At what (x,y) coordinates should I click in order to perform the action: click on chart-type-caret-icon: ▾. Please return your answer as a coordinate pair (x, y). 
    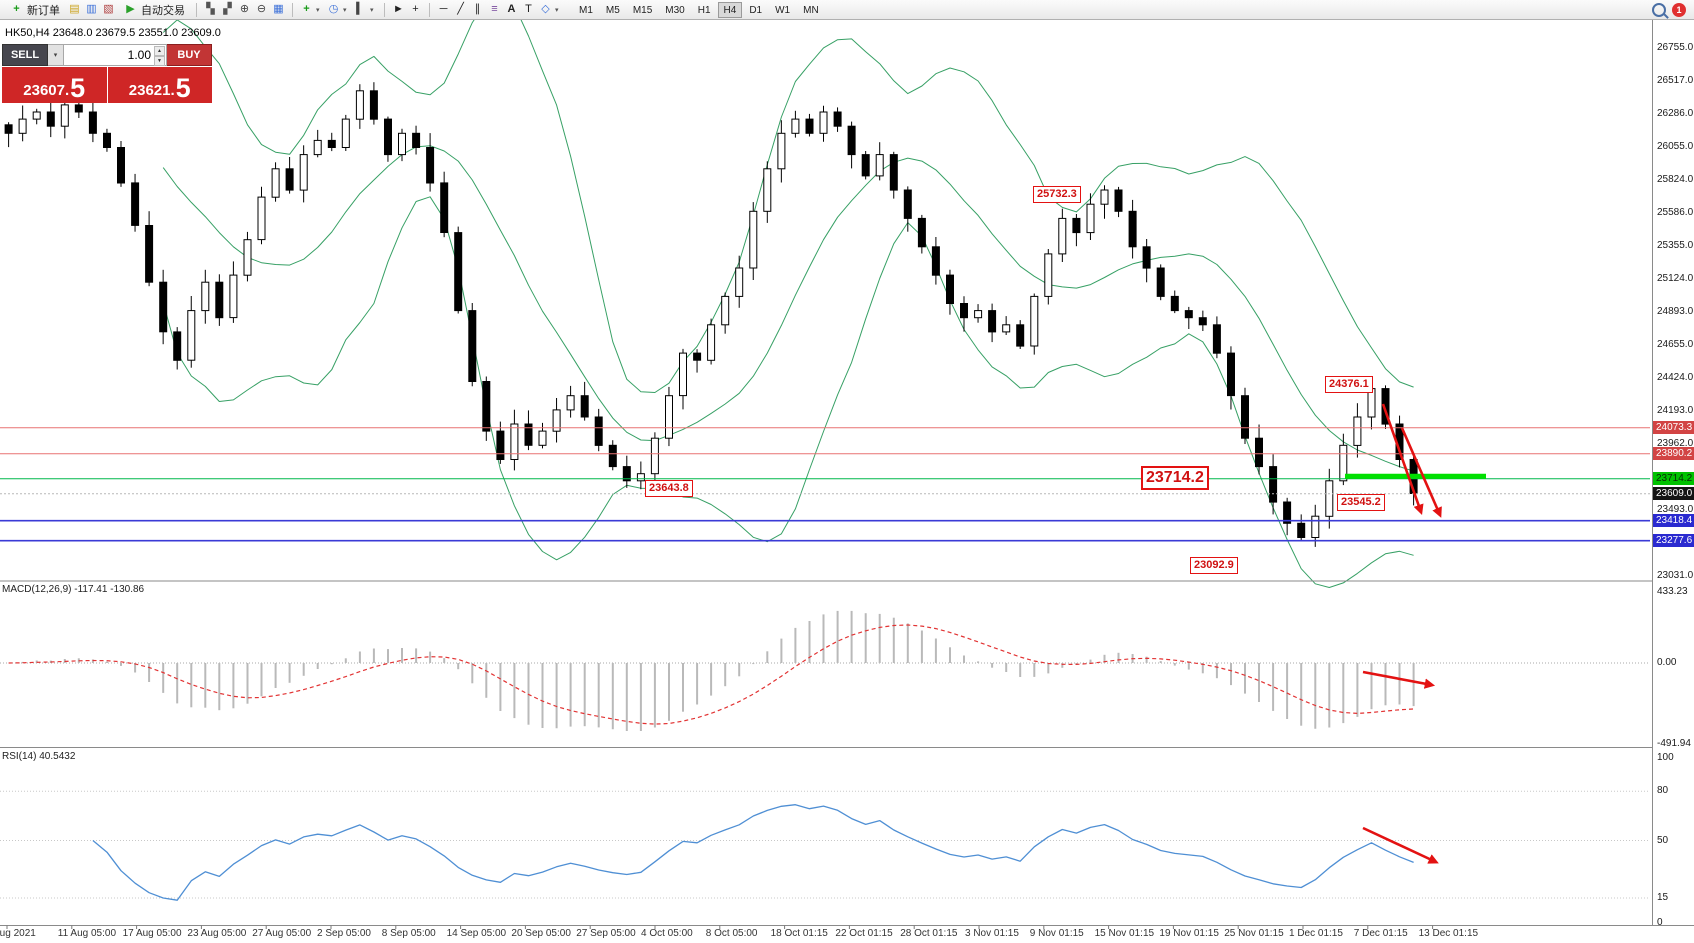
    Looking at the image, I should click on (372, 10).